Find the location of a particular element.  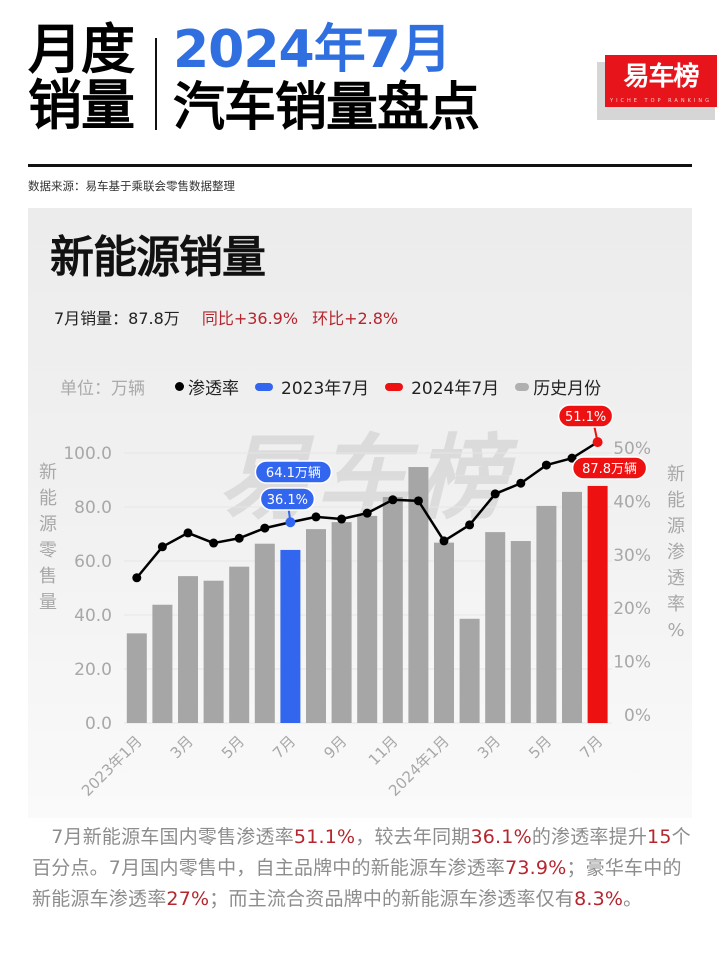

legend-item-2024-jul: 2024年7月 is located at coordinates (442, 386).